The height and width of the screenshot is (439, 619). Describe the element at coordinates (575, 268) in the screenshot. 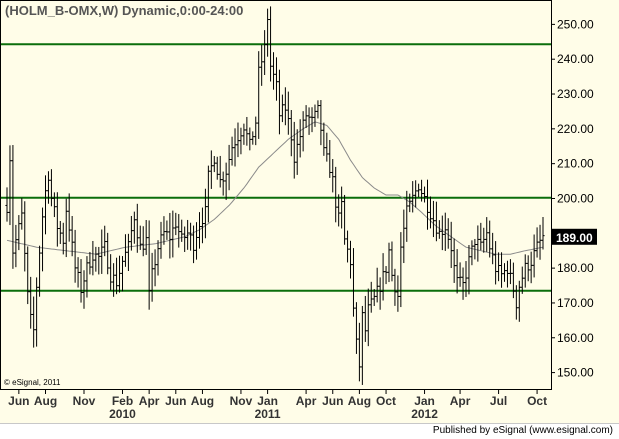

I see `y-tick-label: 180.00` at that location.